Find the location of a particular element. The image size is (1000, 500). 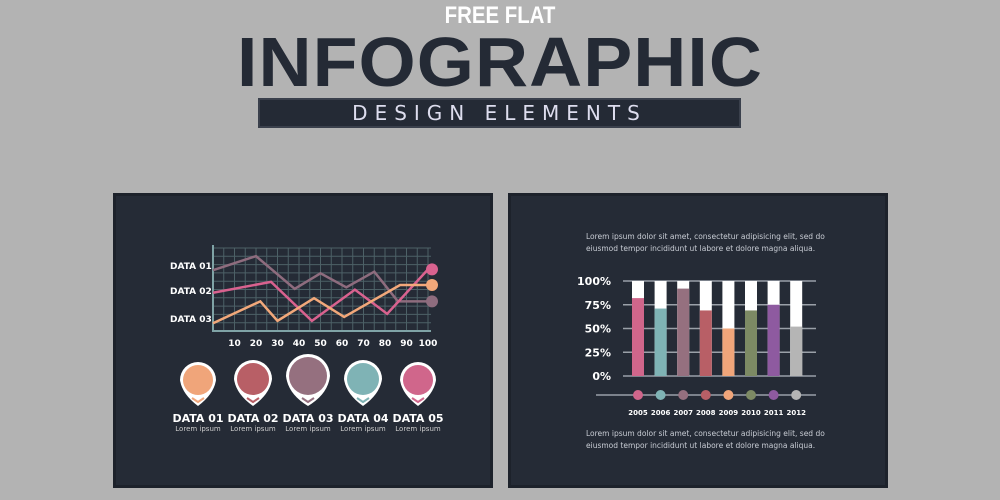

line-chart: 10 20 30 40 50 60 70 80 90 100 is located at coordinates (325, 297).